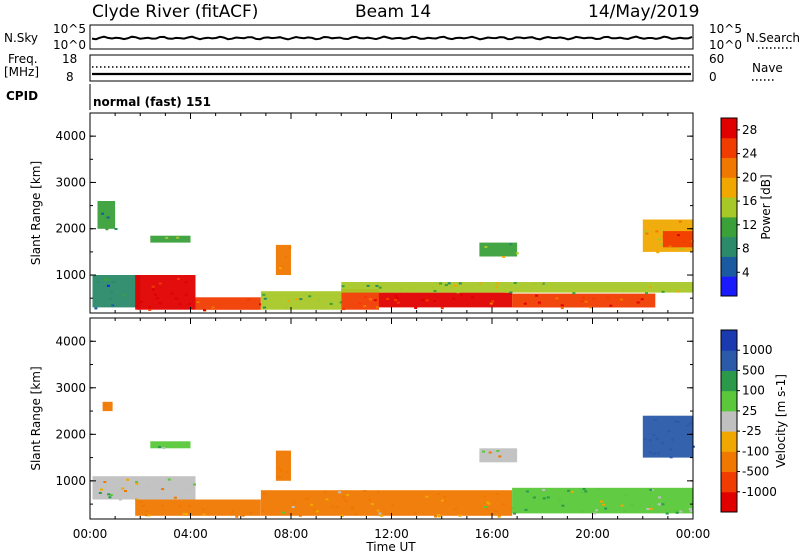 The image size is (800, 554). What do you see at coordinates (693, 534) in the screenshot?
I see `x-tick-label: 00:00` at bounding box center [693, 534].